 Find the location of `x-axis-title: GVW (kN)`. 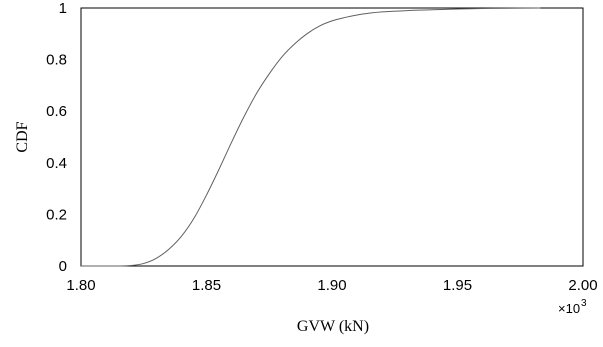

x-axis-title: GVW (kN) is located at coordinates (333, 326).